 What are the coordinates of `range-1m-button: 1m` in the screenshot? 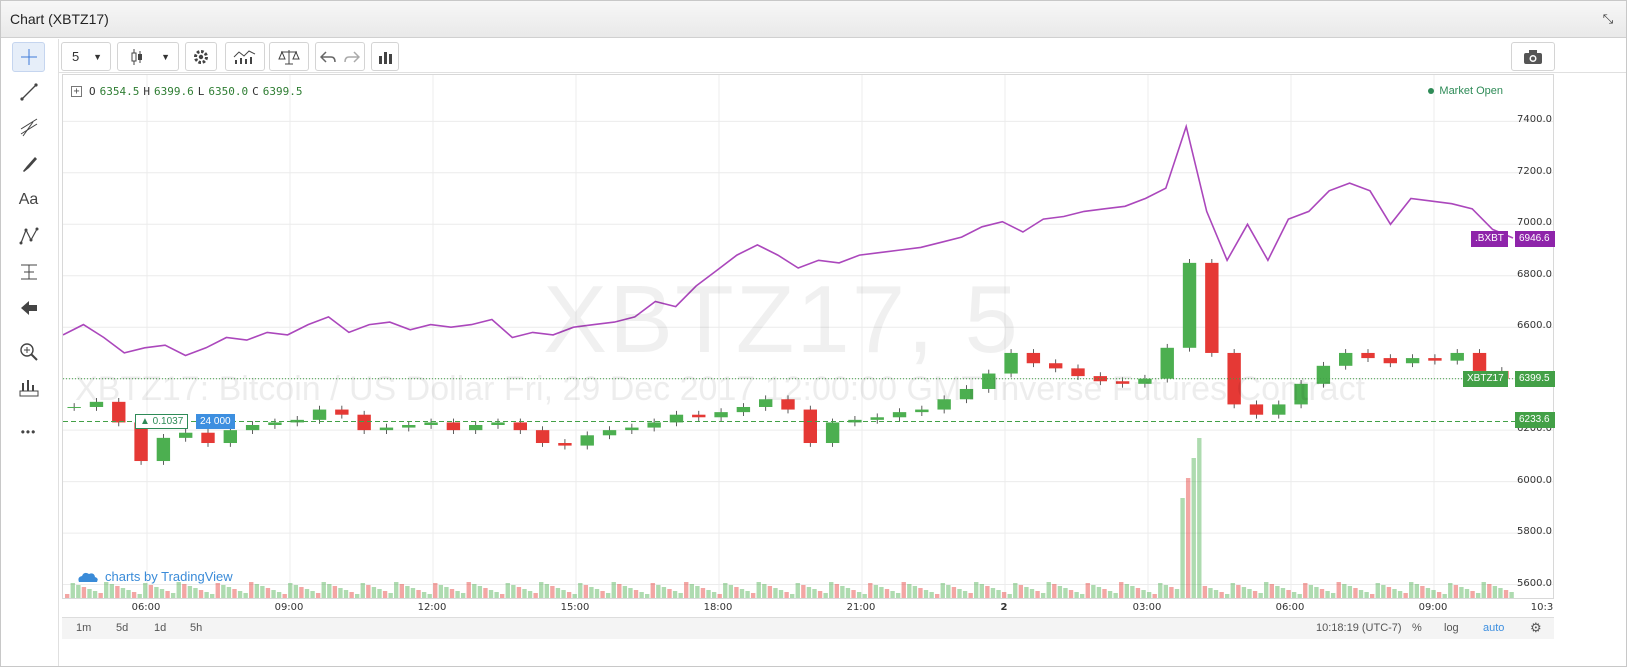 It's located at (84, 628).